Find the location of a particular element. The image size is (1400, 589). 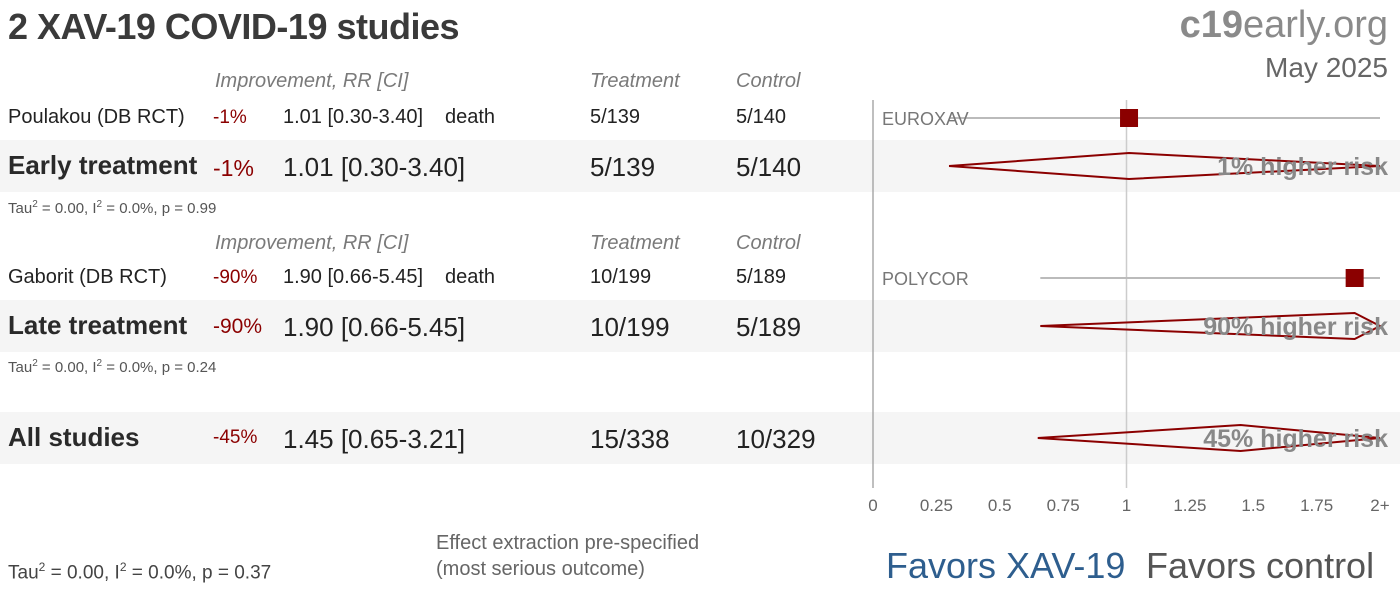

study-control: 5/140 is located at coordinates (761, 117).